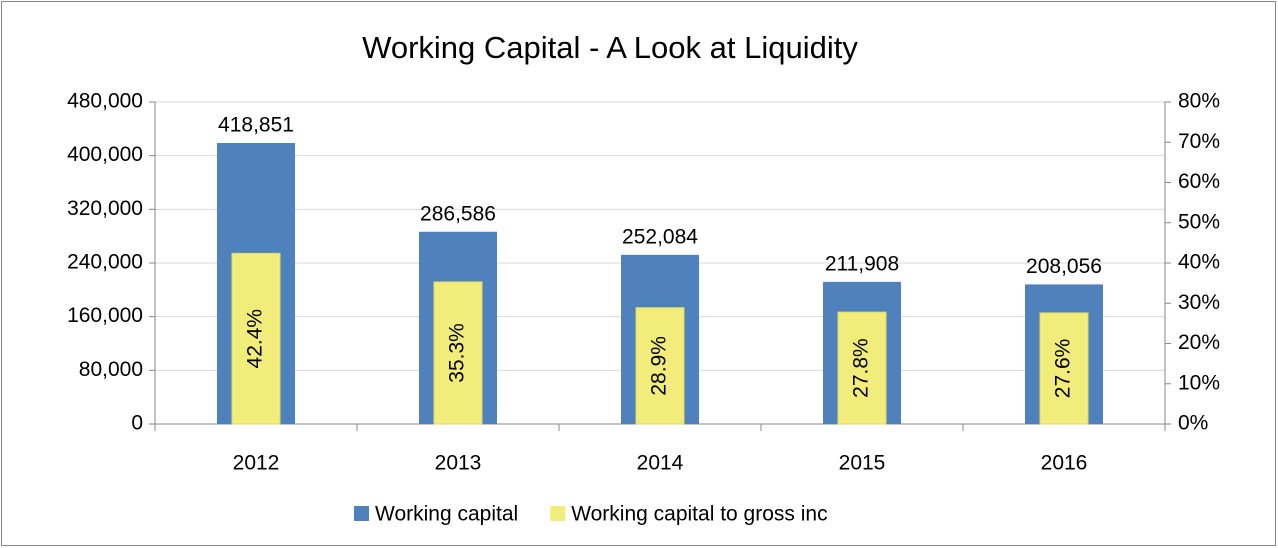 The width and height of the screenshot is (1278, 548). Describe the element at coordinates (1199, 302) in the screenshot. I see `y2-tick-label: 30%` at that location.